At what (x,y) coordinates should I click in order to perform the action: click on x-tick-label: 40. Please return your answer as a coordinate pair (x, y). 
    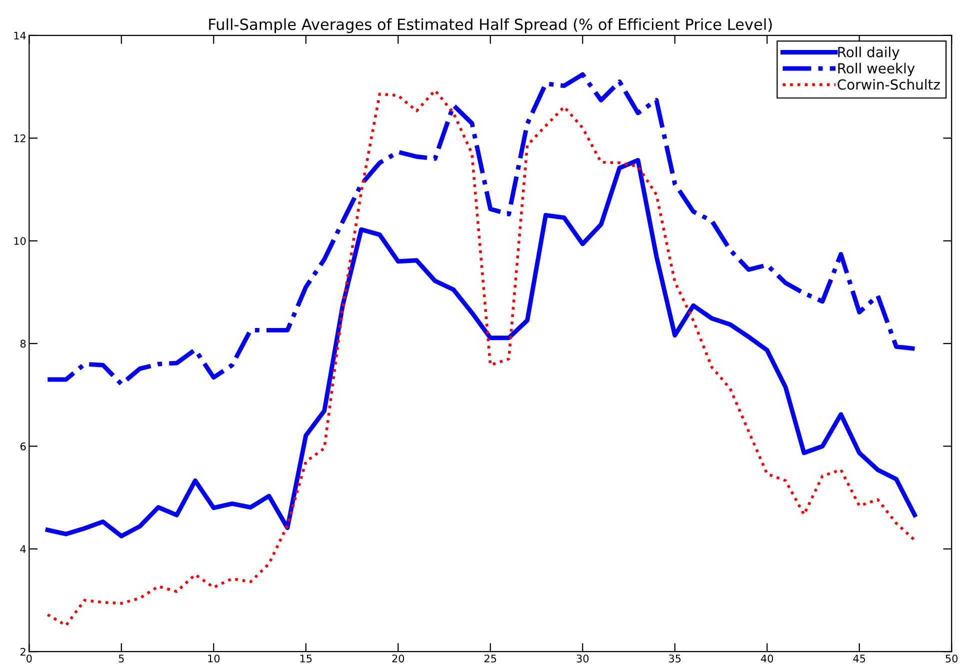
    Looking at the image, I should click on (767, 658).